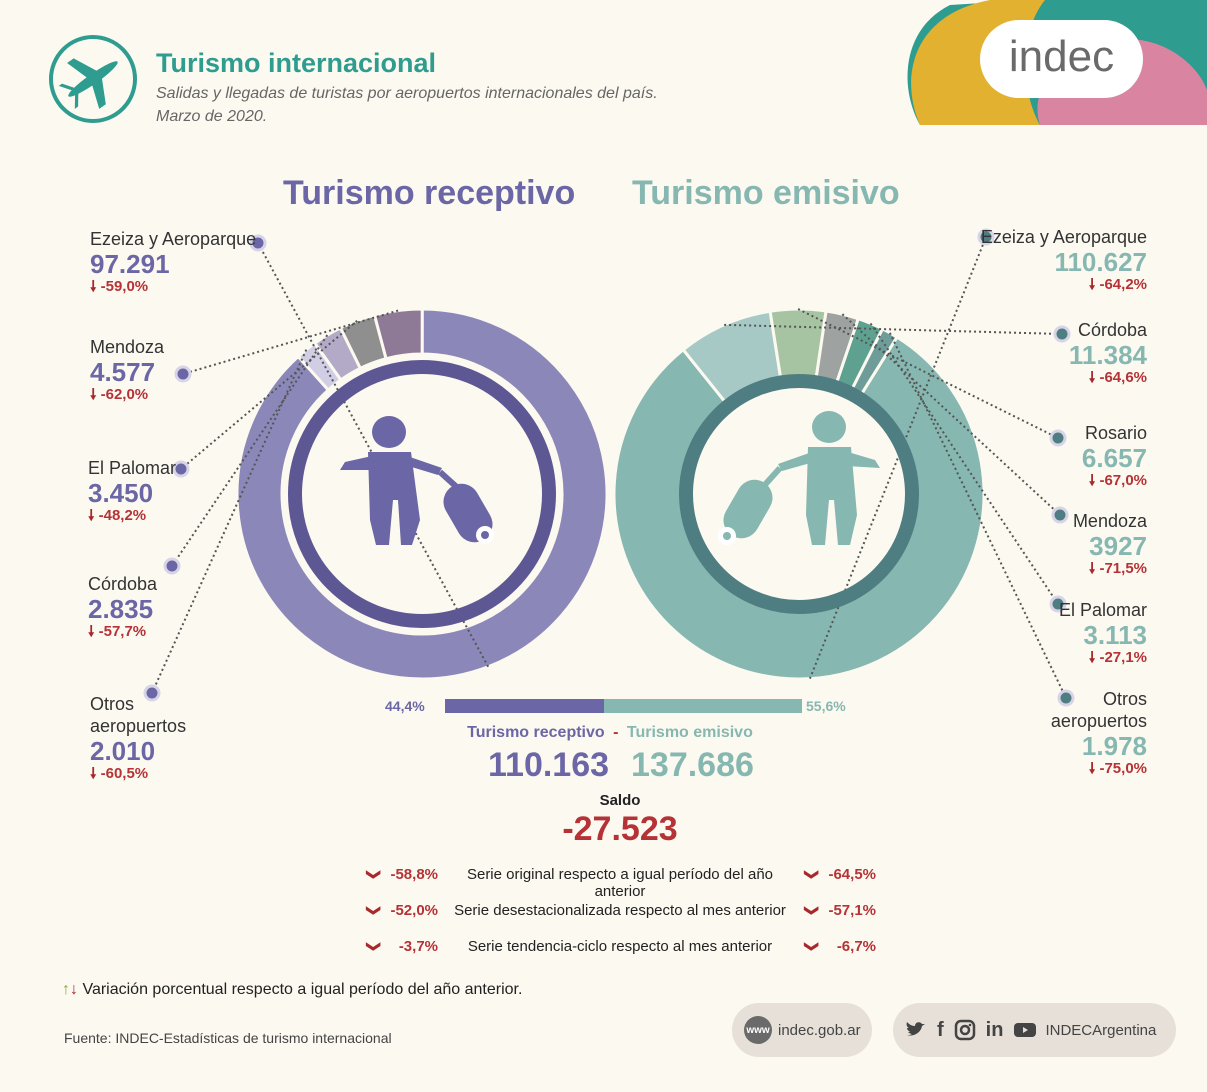  Describe the element at coordinates (1107, 353) in the screenshot. I see `emi-label-cordoba: Córdoba 11.384 🠗 -64,6%` at that location.